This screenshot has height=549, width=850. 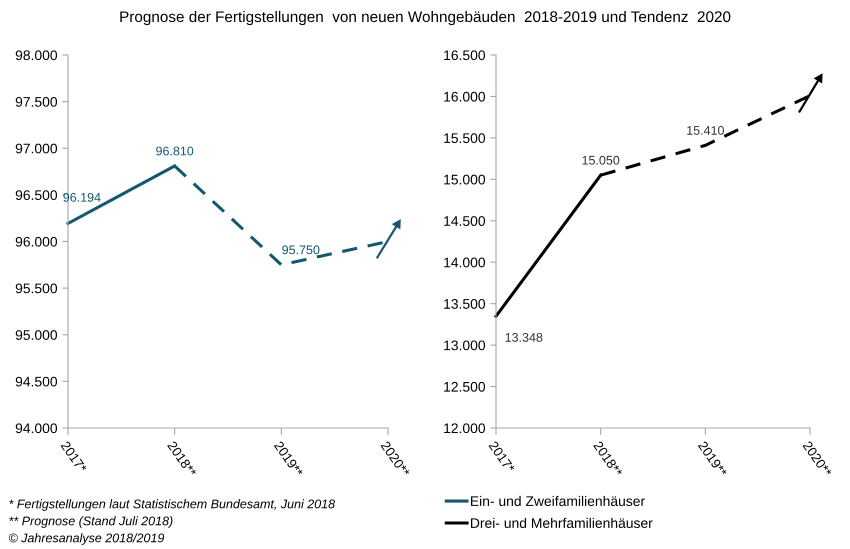 What do you see at coordinates (465, 179) in the screenshot?
I see `y-tick-label: 15.000` at bounding box center [465, 179].